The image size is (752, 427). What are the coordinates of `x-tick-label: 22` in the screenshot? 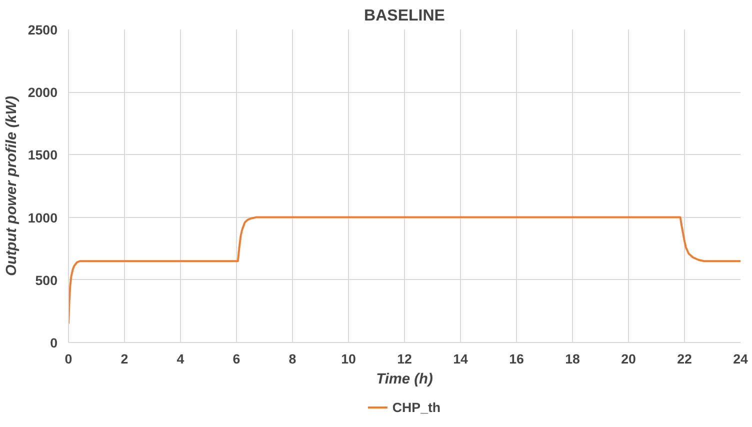 It's located at (684, 359).